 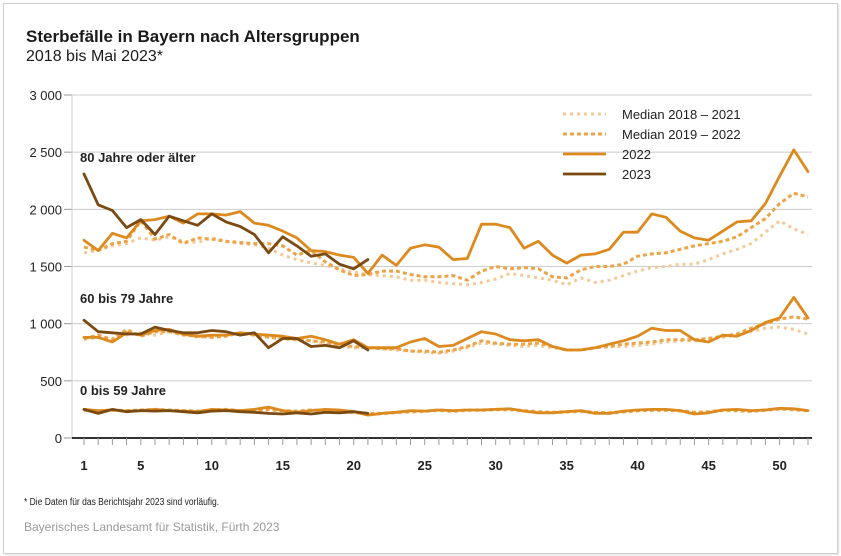 What do you see at coordinates (708, 465) in the screenshot?
I see `x-tick-label: 45` at bounding box center [708, 465].